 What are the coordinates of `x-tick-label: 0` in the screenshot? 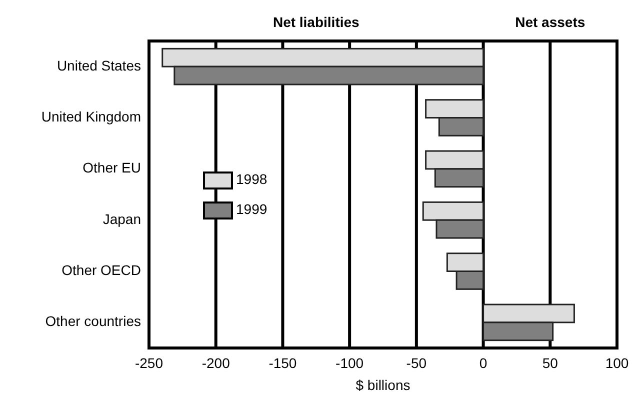 It's located at (483, 363).